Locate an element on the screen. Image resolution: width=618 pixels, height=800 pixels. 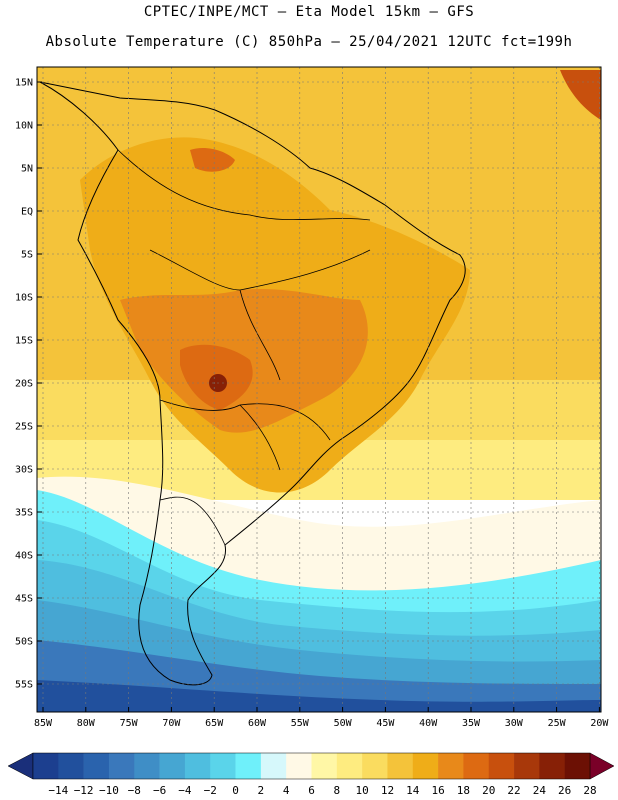
lat-label: 25S is located at coordinates (24, 427).